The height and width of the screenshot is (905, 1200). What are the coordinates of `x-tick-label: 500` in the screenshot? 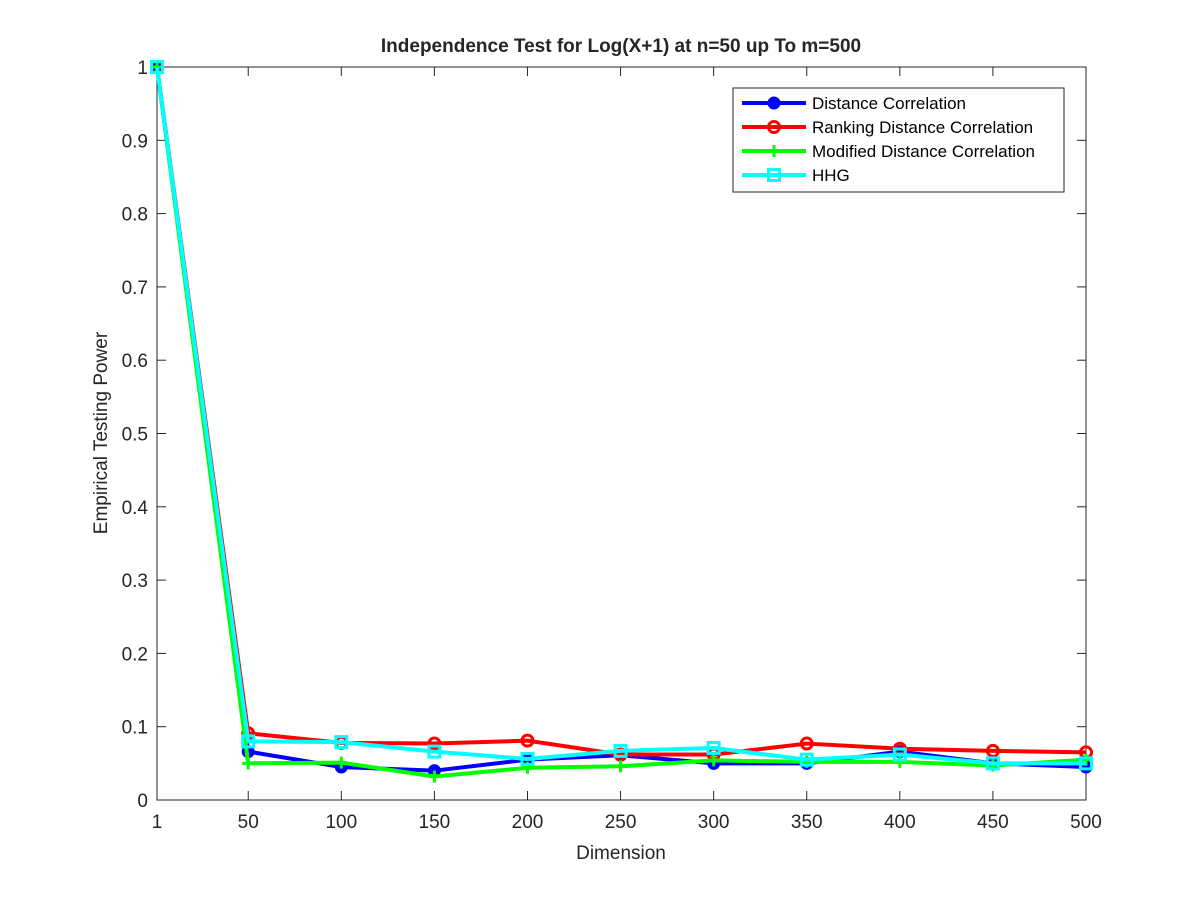 It's located at (1086, 822).